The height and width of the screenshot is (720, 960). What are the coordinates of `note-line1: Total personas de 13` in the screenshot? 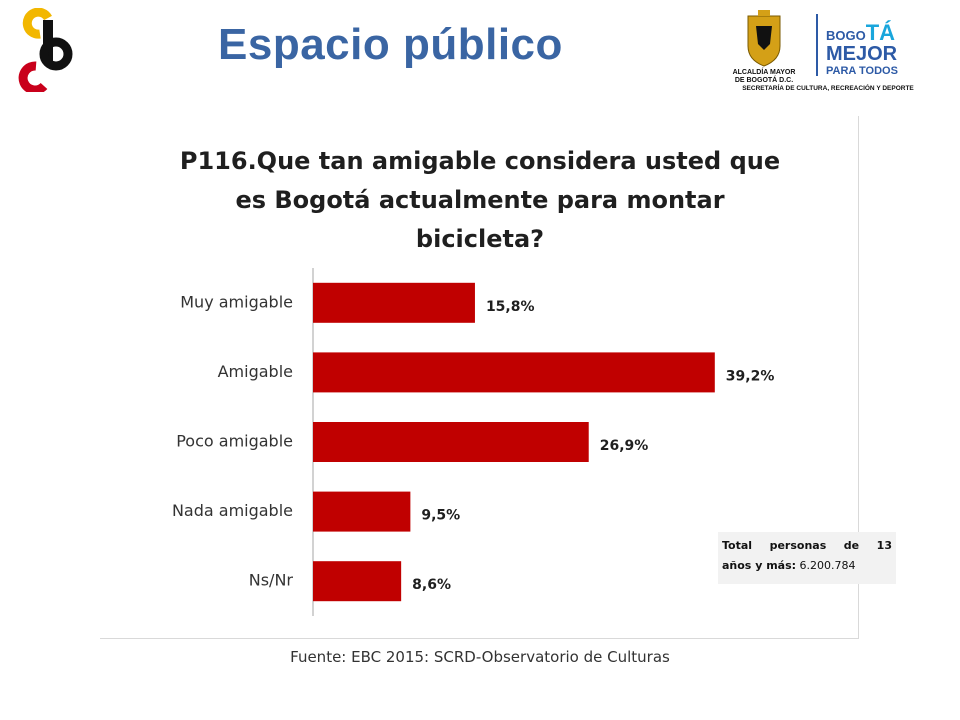 It's located at (807, 546).